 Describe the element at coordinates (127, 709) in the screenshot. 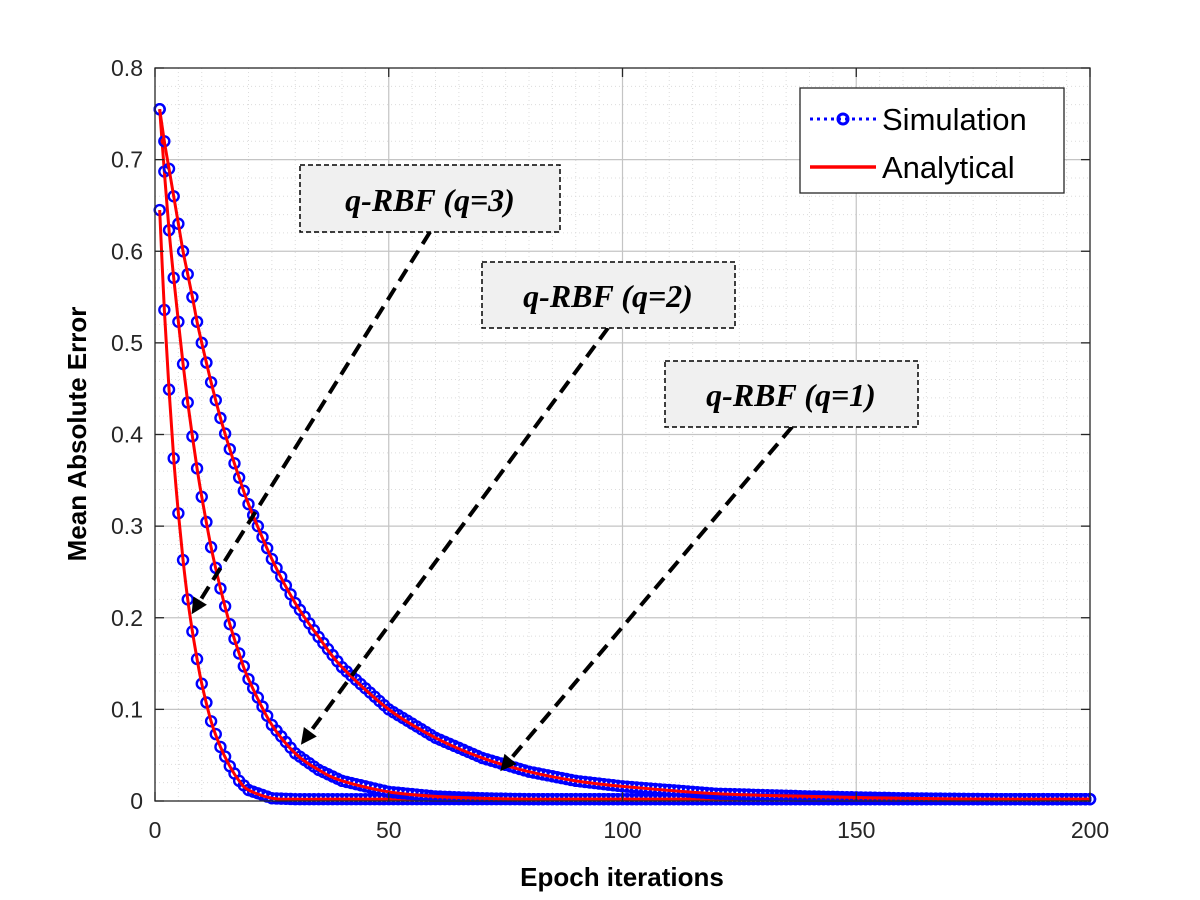

I see `y-tick-label: 0.1` at that location.